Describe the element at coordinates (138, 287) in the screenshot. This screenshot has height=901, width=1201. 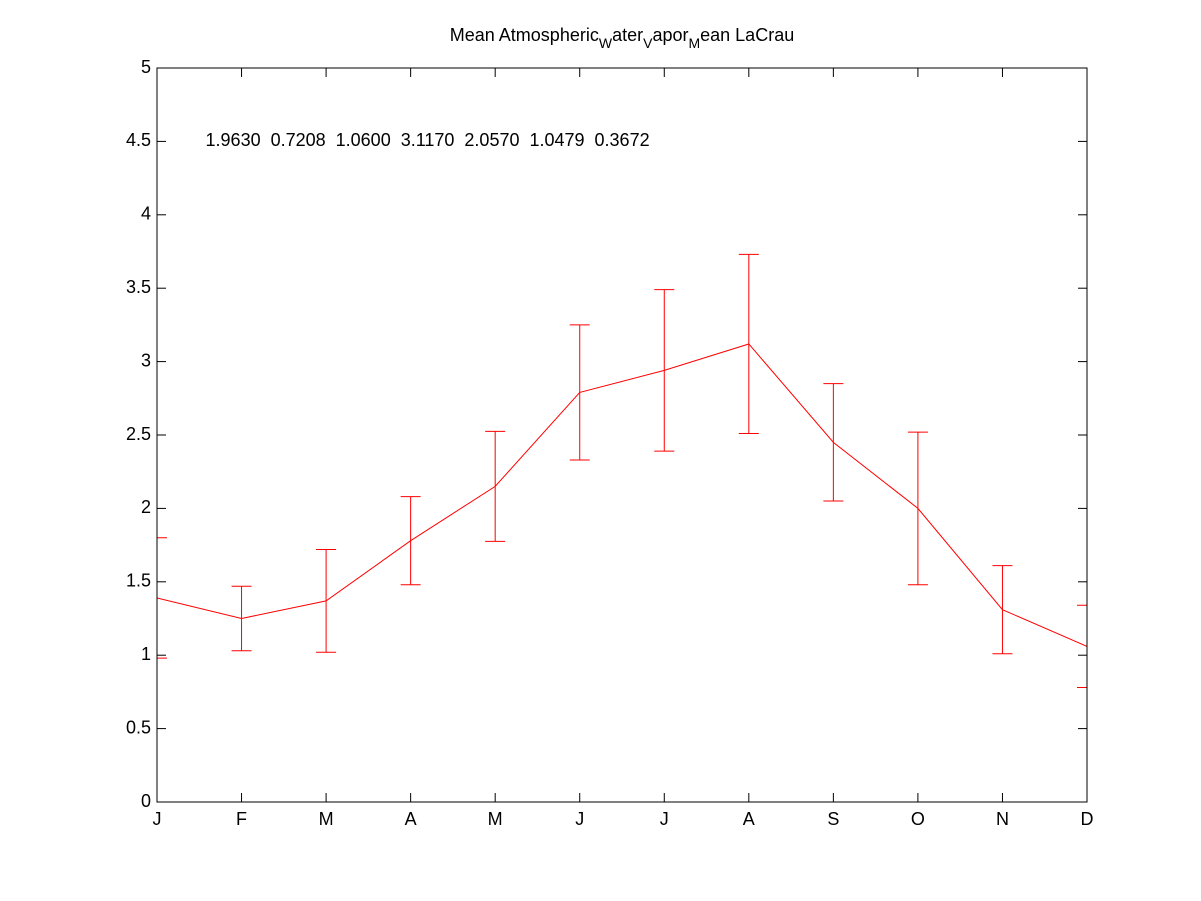
I see `y-tick-label: 3.5` at that location.